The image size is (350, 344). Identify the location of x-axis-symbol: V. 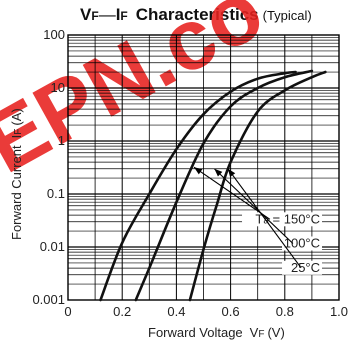
(254, 332).